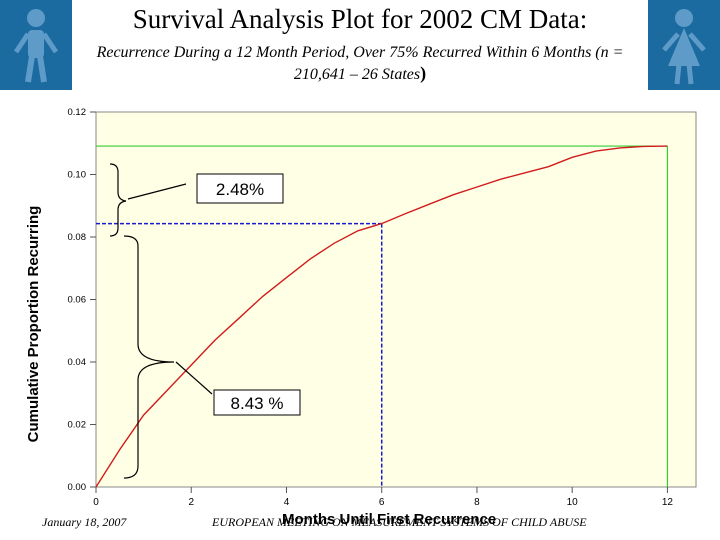  Describe the element at coordinates (36, 45) in the screenshot. I see `child-boy-logo` at that location.